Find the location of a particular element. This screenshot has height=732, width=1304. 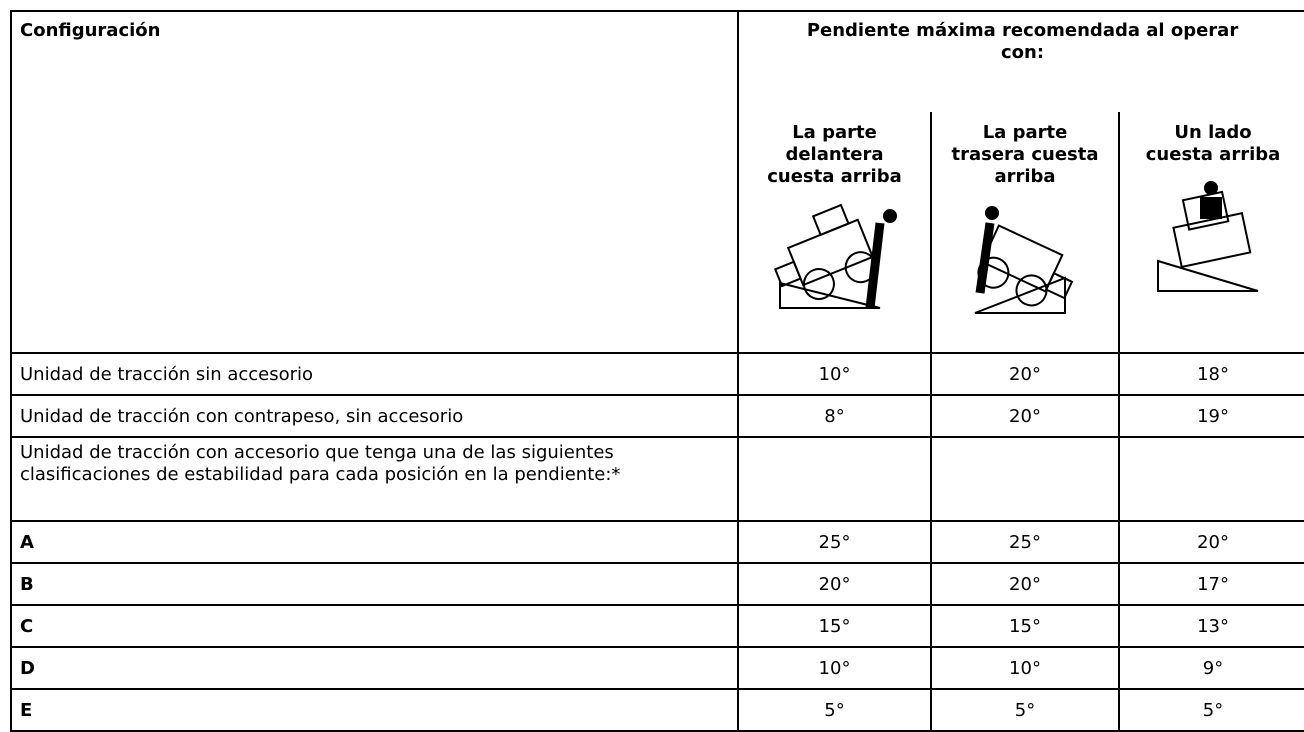

cell: A is located at coordinates (374, 542).